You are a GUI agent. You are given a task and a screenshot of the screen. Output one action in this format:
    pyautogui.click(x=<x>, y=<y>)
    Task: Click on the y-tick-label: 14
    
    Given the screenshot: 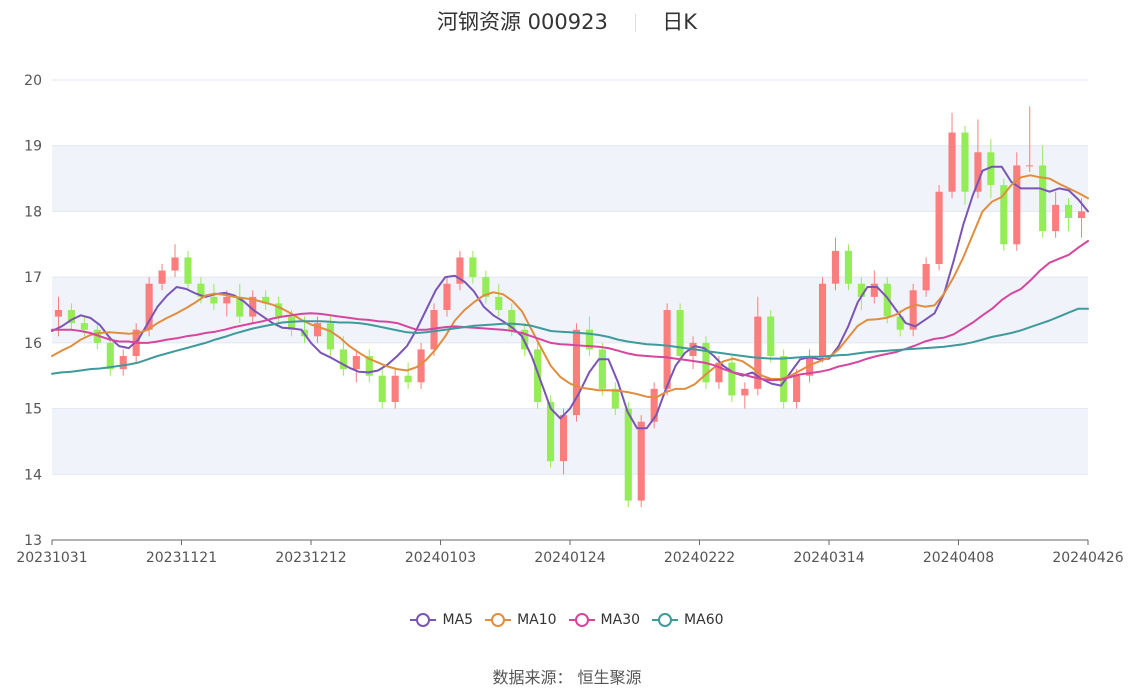 What is the action you would take?
    pyautogui.click(x=33, y=475)
    